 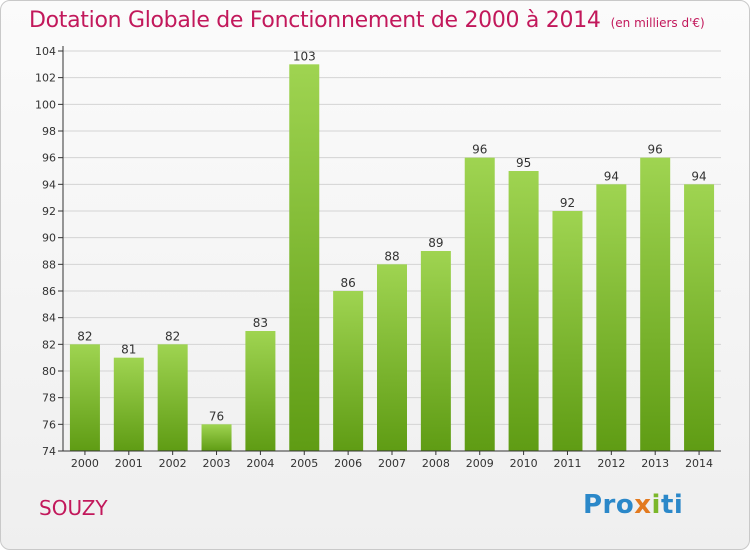 What do you see at coordinates (611, 463) in the screenshot?
I see `x-tick-label: 2012` at bounding box center [611, 463].